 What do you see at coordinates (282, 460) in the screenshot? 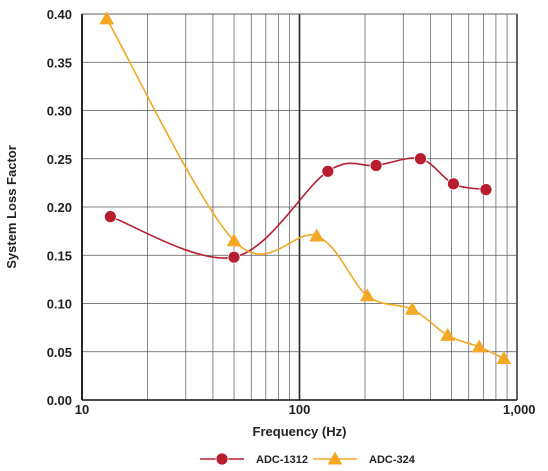
I see `legend-label: ADC-1312` at bounding box center [282, 460].